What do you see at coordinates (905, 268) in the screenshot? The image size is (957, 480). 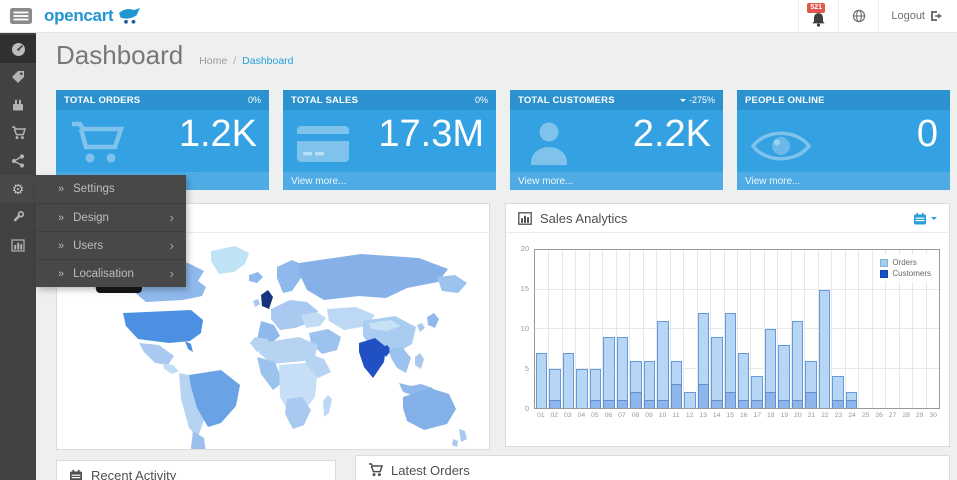 I see `chart-legend: Orders Customers` at bounding box center [905, 268].